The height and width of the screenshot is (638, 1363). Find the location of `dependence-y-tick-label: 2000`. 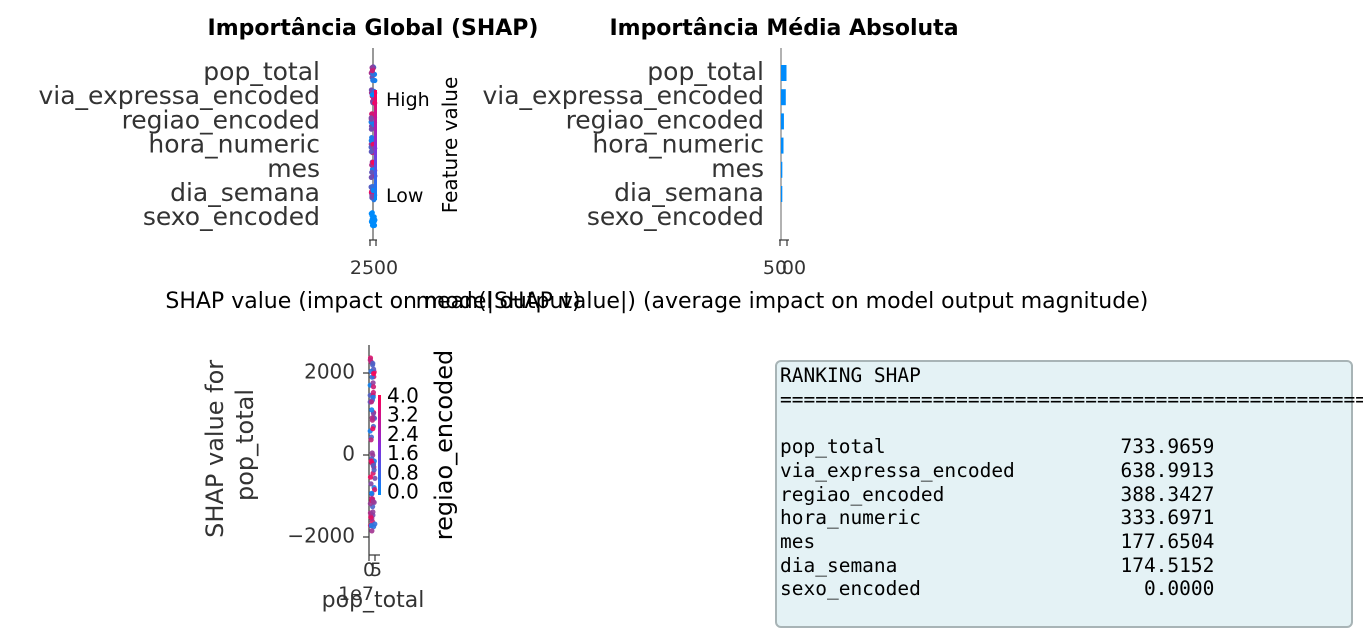

dependence-y-tick-label: 2000 is located at coordinates (329, 372).